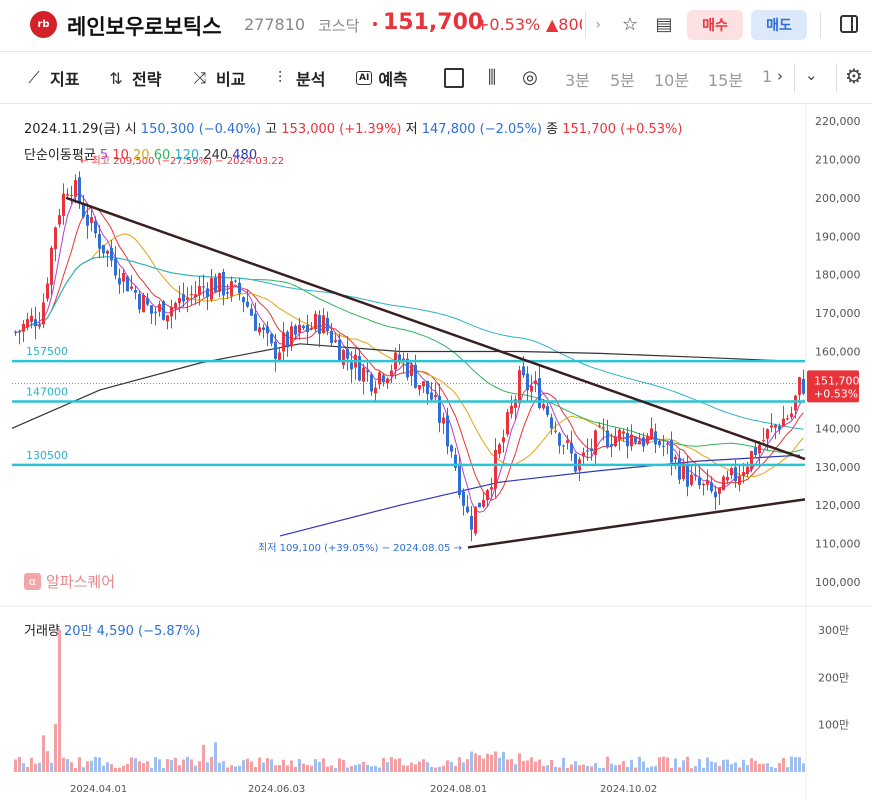  I want to click on timeframe-15m: 15분, so click(726, 80).